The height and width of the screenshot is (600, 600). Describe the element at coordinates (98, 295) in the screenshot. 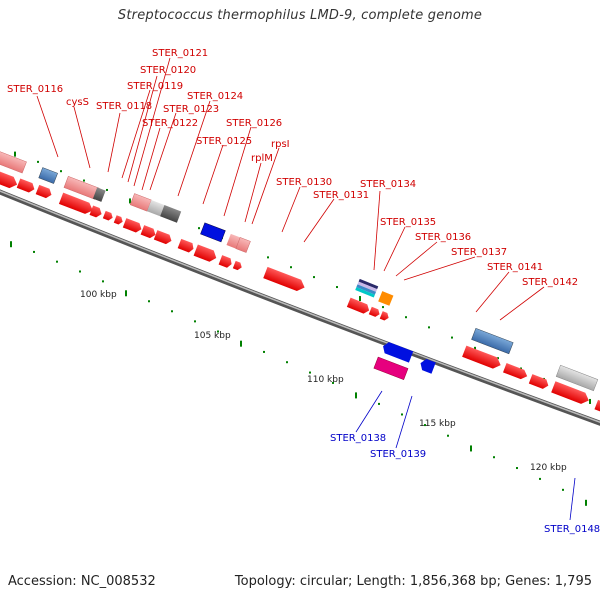

I see `scale-label: 100 kbp` at that location.